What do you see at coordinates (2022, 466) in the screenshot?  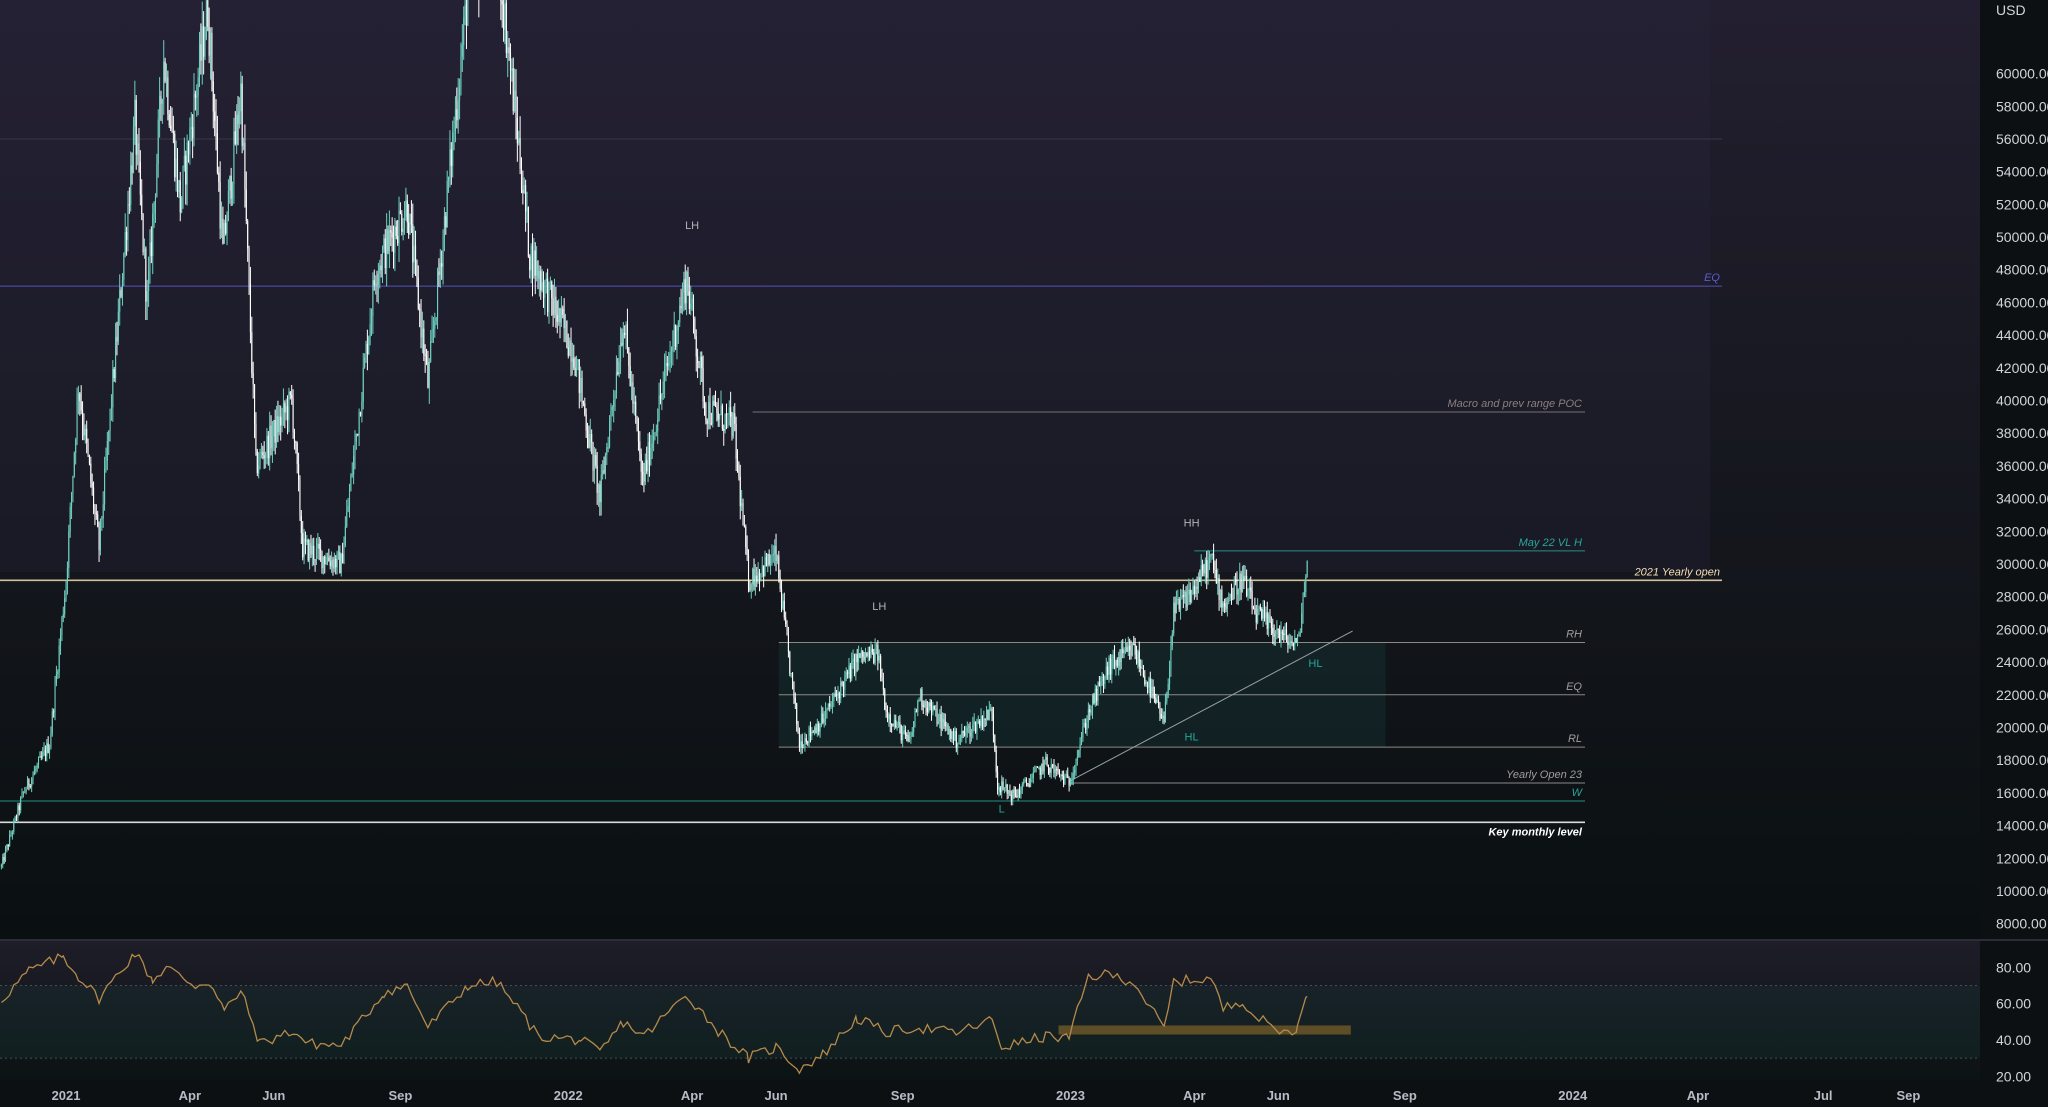 I see `price-tick-label: 36000.00` at bounding box center [2022, 466].